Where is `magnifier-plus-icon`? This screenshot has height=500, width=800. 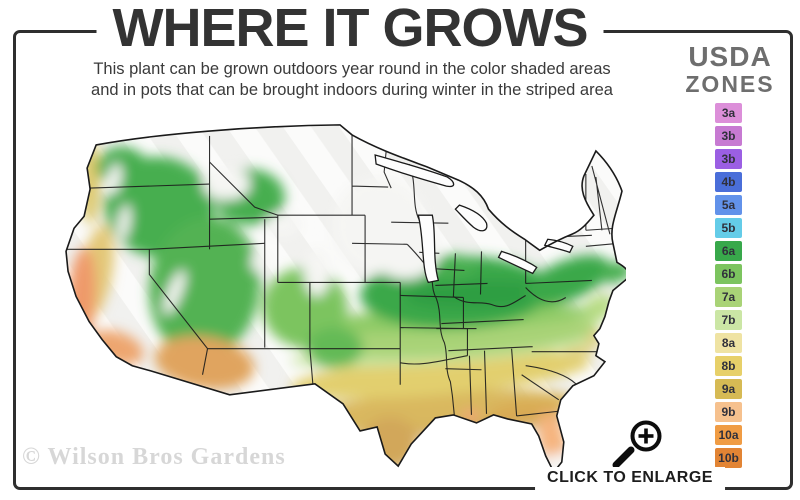 magnifier-plus-icon is located at coordinates (638, 446).